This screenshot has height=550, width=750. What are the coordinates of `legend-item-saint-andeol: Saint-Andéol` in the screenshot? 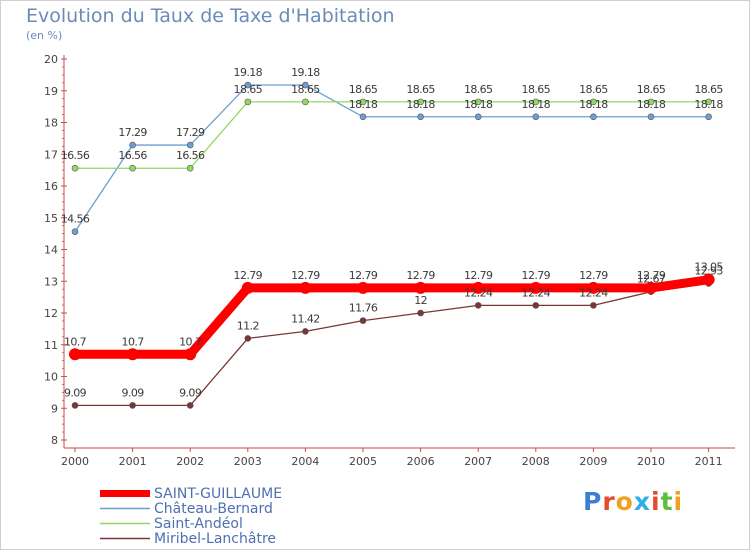 It's located at (191, 523).